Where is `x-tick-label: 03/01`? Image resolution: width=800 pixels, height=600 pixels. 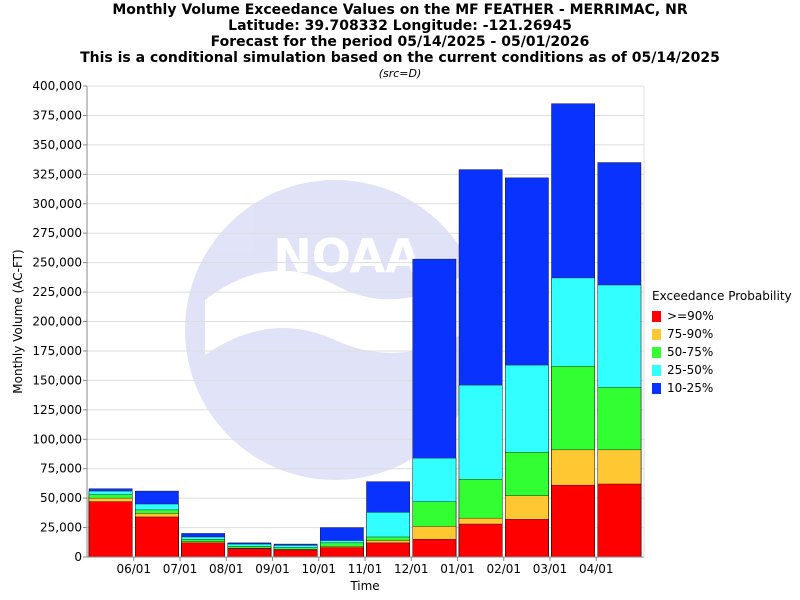
x-tick-label: 03/01 is located at coordinates (550, 569).